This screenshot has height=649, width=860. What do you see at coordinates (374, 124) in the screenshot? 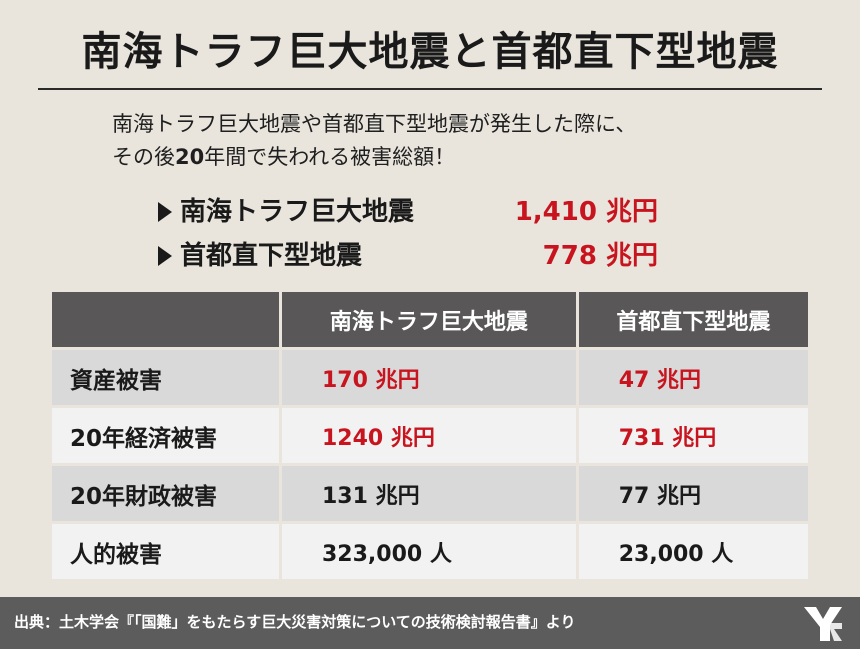
I see `intro-line-1: 南海トラフ巨大地震や首都直下型地震が発生した際に、` at bounding box center [374, 124].